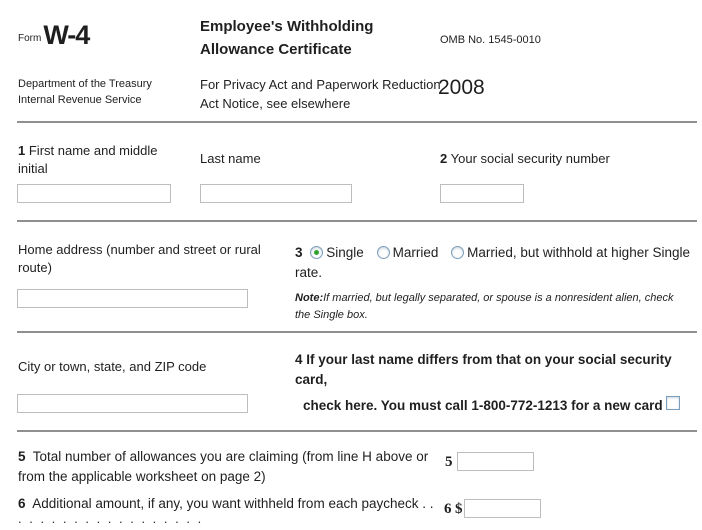 This screenshot has height=530, width=702. I want to click on line2-number: 2, so click(444, 158).